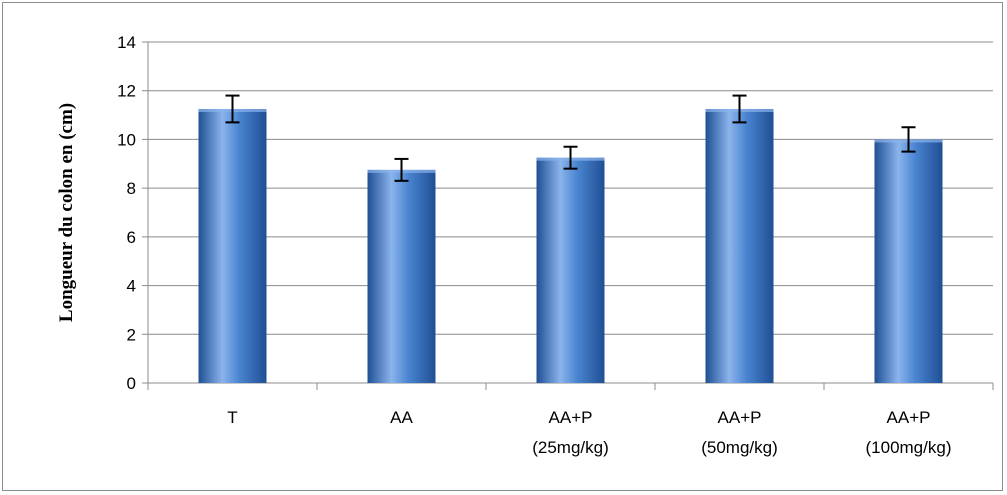  Describe the element at coordinates (131, 188) in the screenshot. I see `y-tick-label: 8` at that location.